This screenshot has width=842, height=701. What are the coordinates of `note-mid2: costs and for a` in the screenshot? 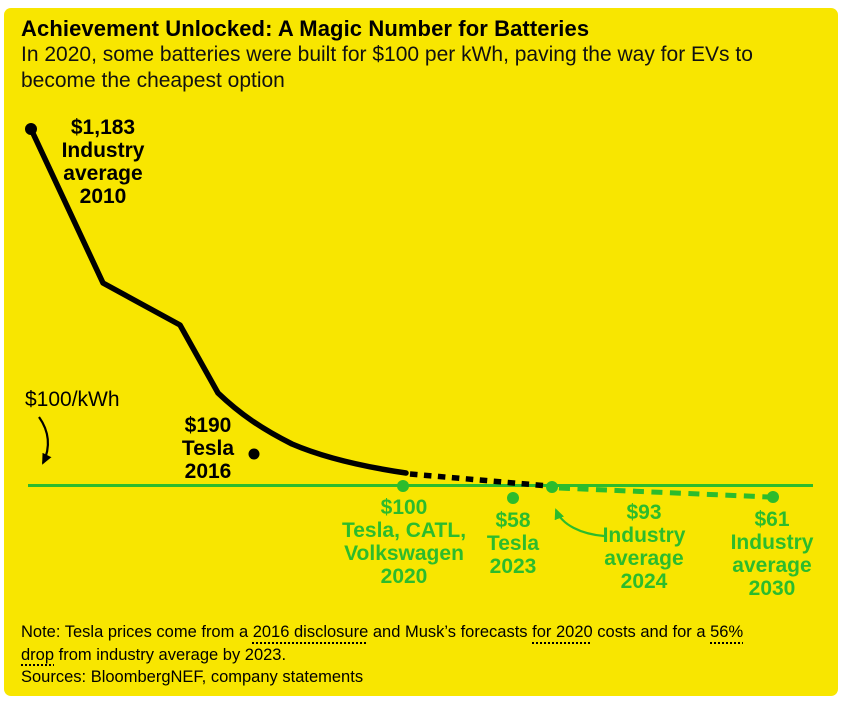 It's located at (651, 632).